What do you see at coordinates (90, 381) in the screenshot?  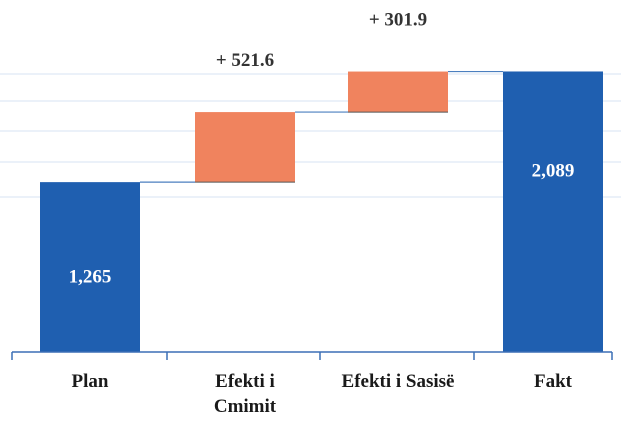 I see `x-tick-label-plan: Plan` at bounding box center [90, 381].